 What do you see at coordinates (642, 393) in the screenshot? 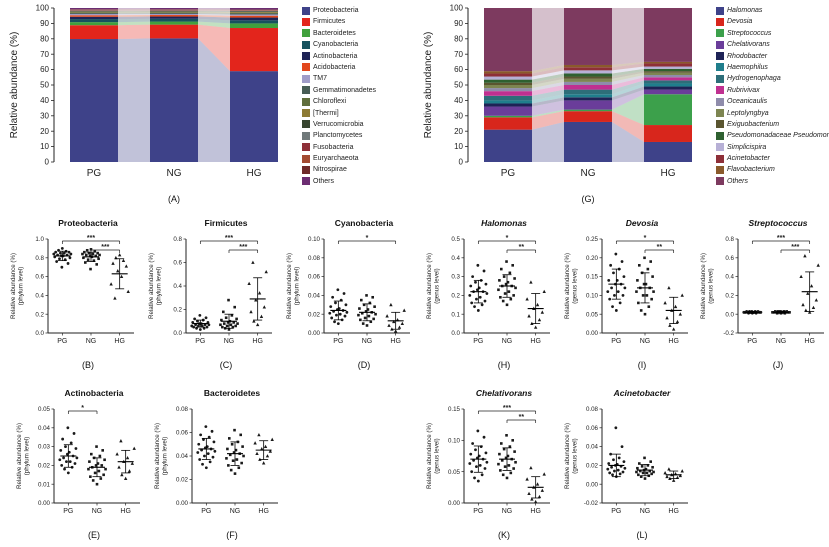
I see `panel-title: Acinetobacter` at bounding box center [642, 393].